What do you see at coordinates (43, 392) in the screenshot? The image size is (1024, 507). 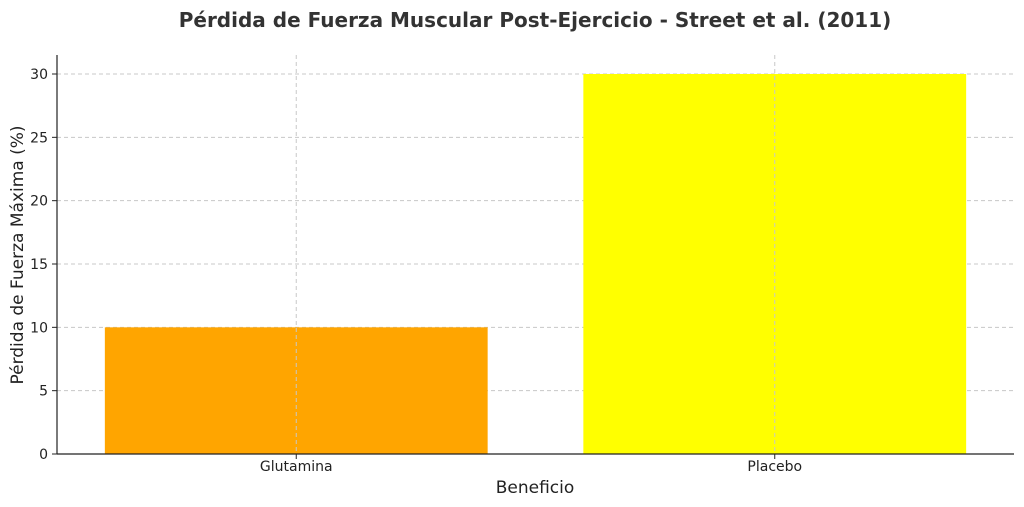 I see `y-tick-label: 5` at bounding box center [43, 392].